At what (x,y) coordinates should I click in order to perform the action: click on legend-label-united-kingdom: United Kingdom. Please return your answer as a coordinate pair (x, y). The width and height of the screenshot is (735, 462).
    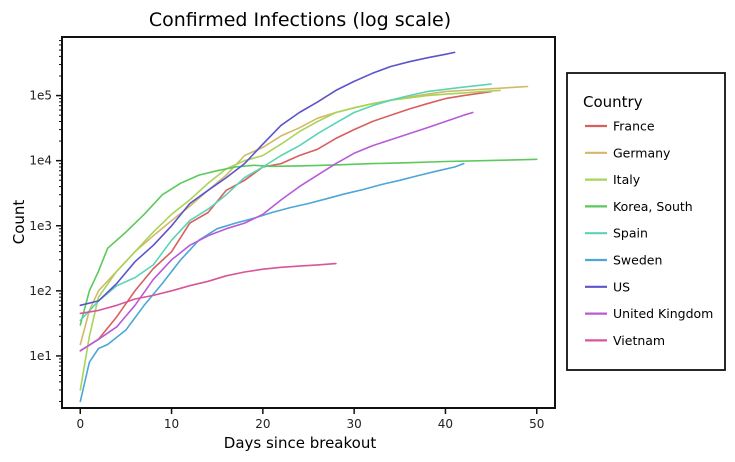
    Looking at the image, I should click on (663, 313).